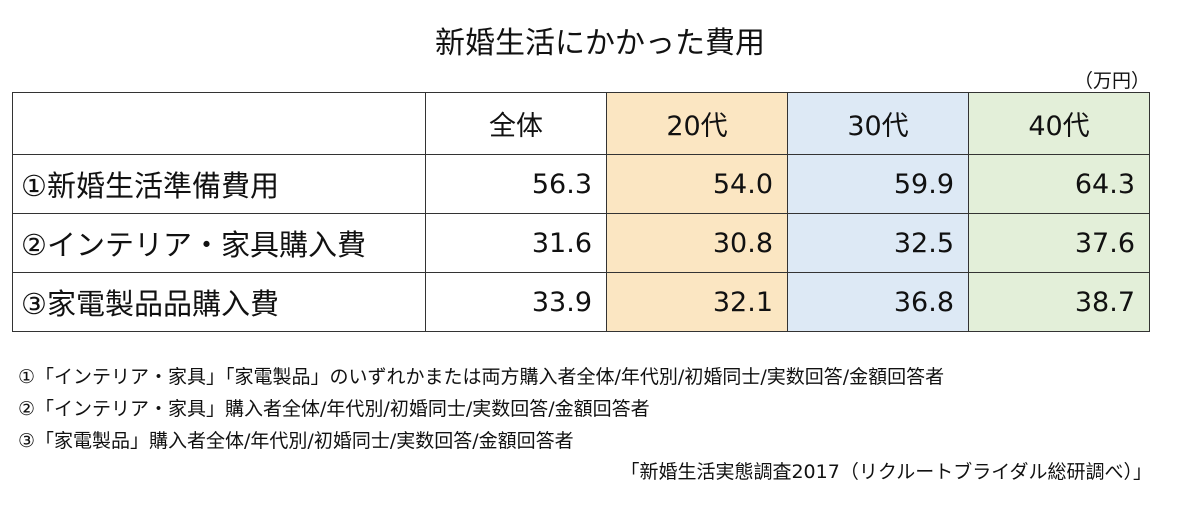 Image resolution: width=1200 pixels, height=515 pixels. Describe the element at coordinates (219, 123) in the screenshot. I see `corner-cell` at that location.